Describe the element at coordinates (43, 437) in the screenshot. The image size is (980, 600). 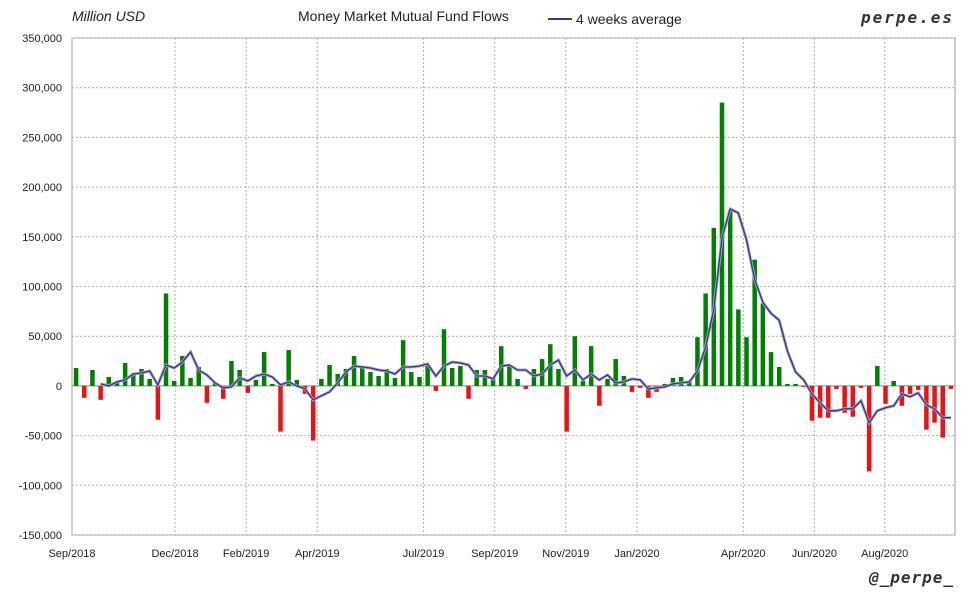
I see `y-tick-label: -50,000` at that location.